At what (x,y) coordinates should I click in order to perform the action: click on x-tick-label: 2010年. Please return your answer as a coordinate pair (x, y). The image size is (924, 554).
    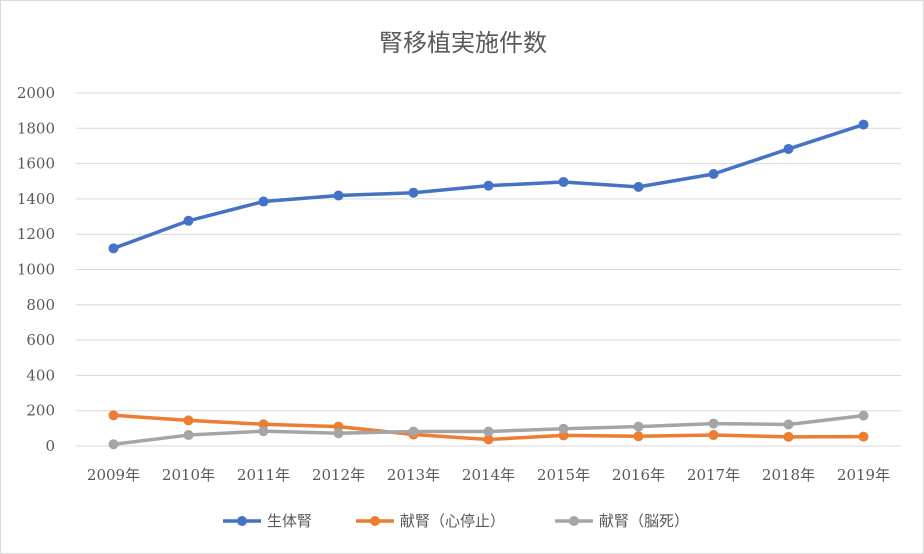
    Looking at the image, I should click on (188, 475).